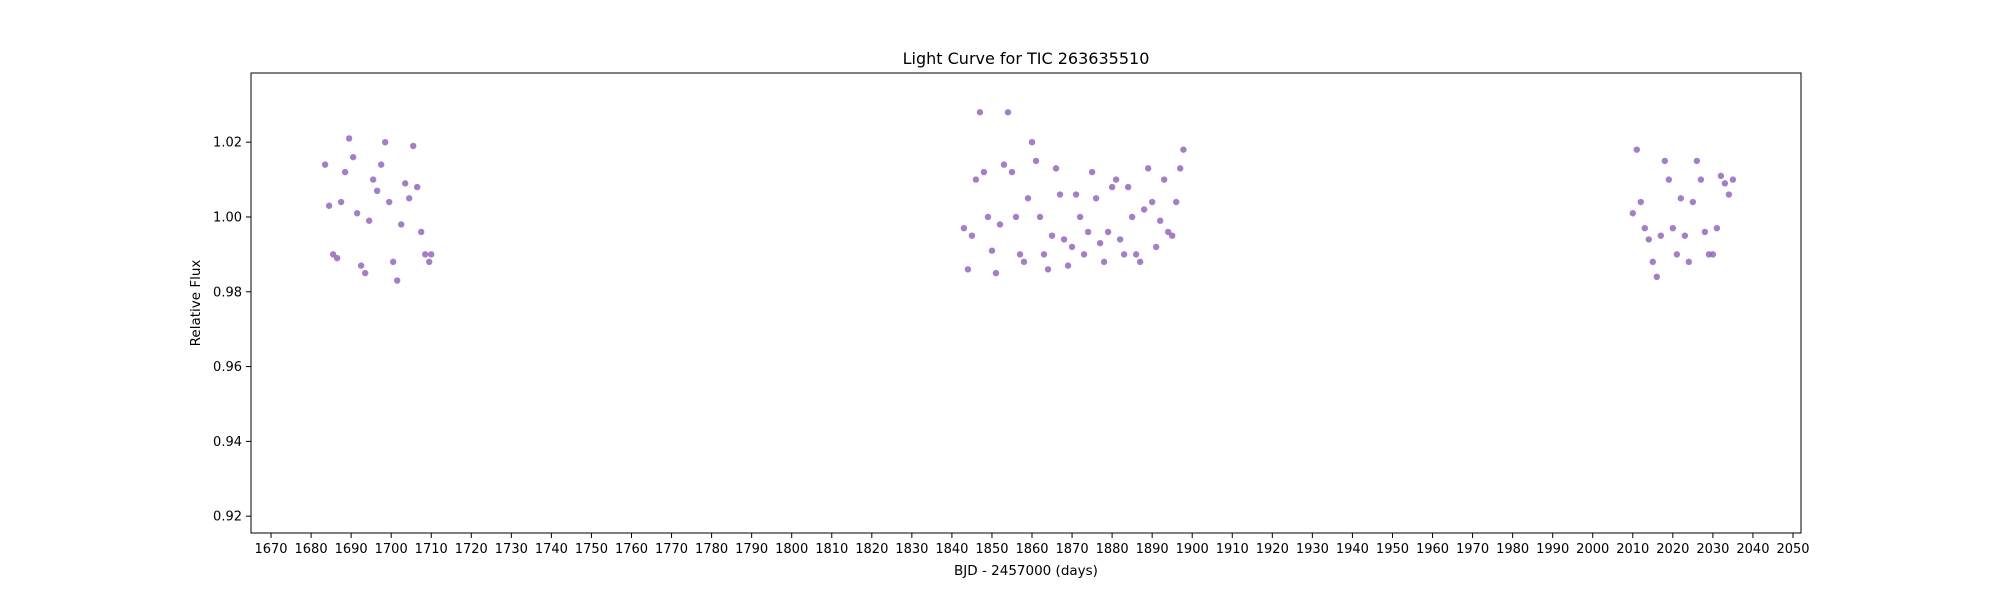 The image size is (2000, 605). I want to click on x-tick-label: 1790, so click(751, 549).